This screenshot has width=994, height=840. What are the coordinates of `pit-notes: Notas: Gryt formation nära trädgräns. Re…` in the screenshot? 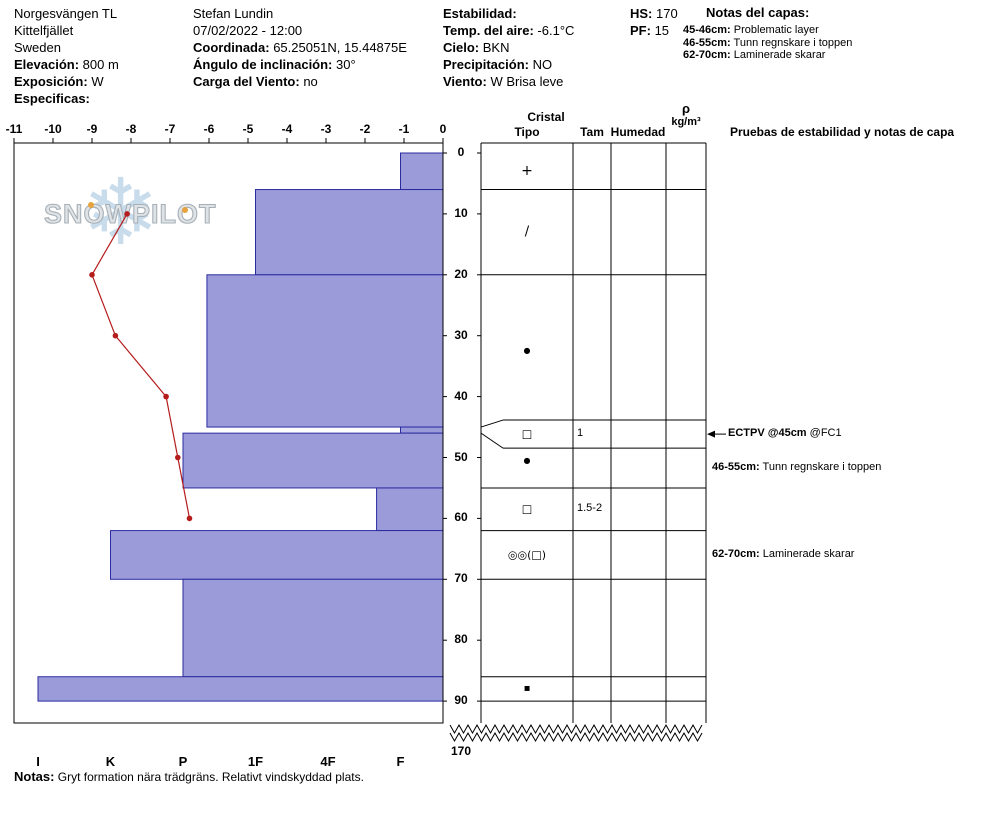 It's located at (189, 776).